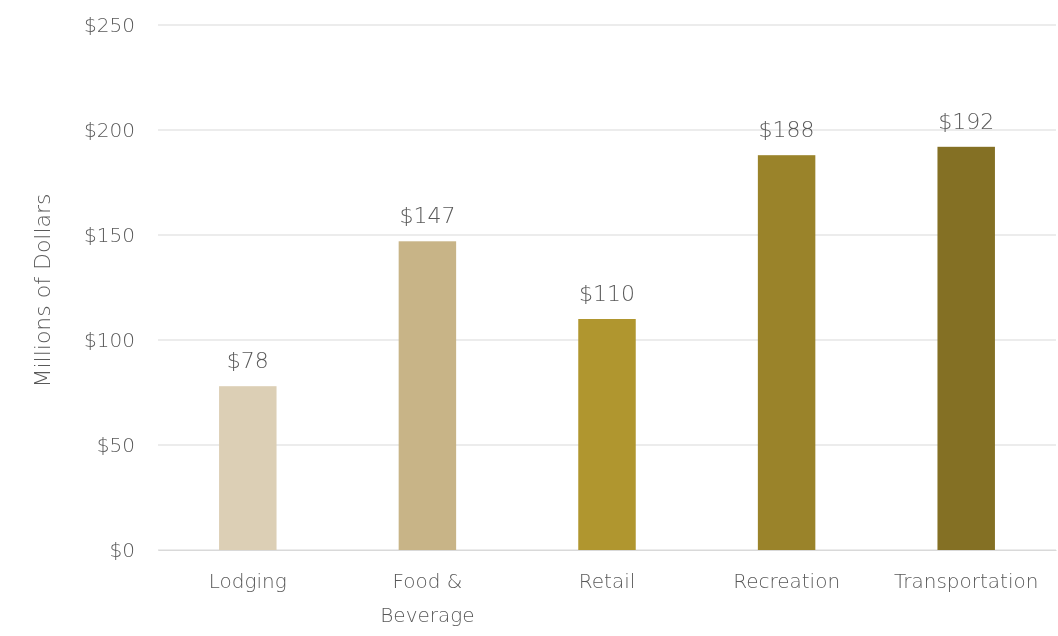 Image resolution: width=1058 pixels, height=636 pixels. I want to click on y-tick-label: $0, so click(122, 549).